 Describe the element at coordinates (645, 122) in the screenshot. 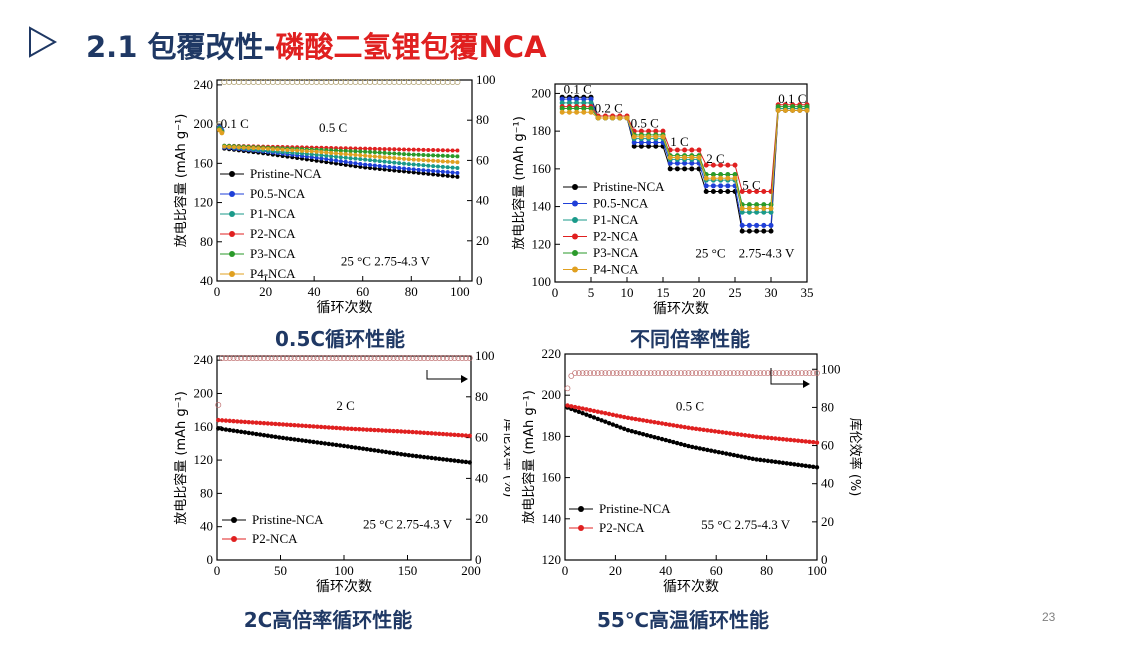

I see `annotation-rate-label: 0.5 C` at that location.